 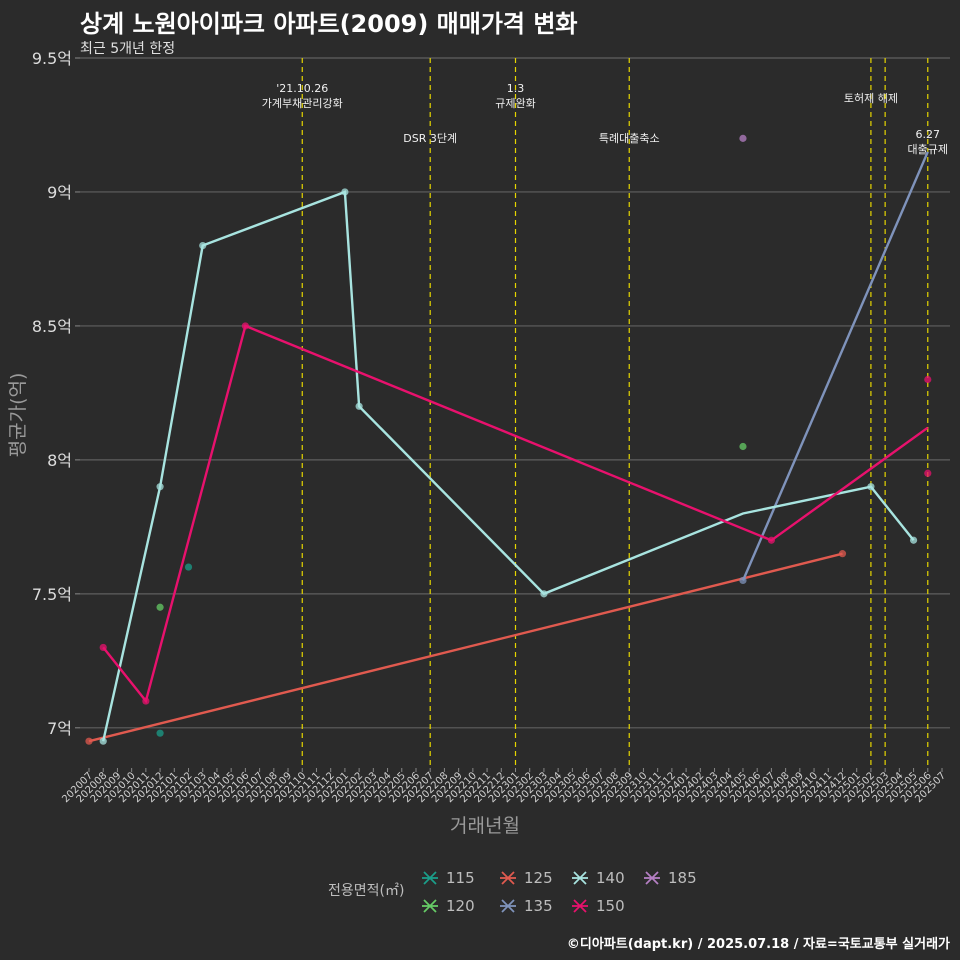 I want to click on y-tick-label: 8.5억, so click(x=52, y=326).